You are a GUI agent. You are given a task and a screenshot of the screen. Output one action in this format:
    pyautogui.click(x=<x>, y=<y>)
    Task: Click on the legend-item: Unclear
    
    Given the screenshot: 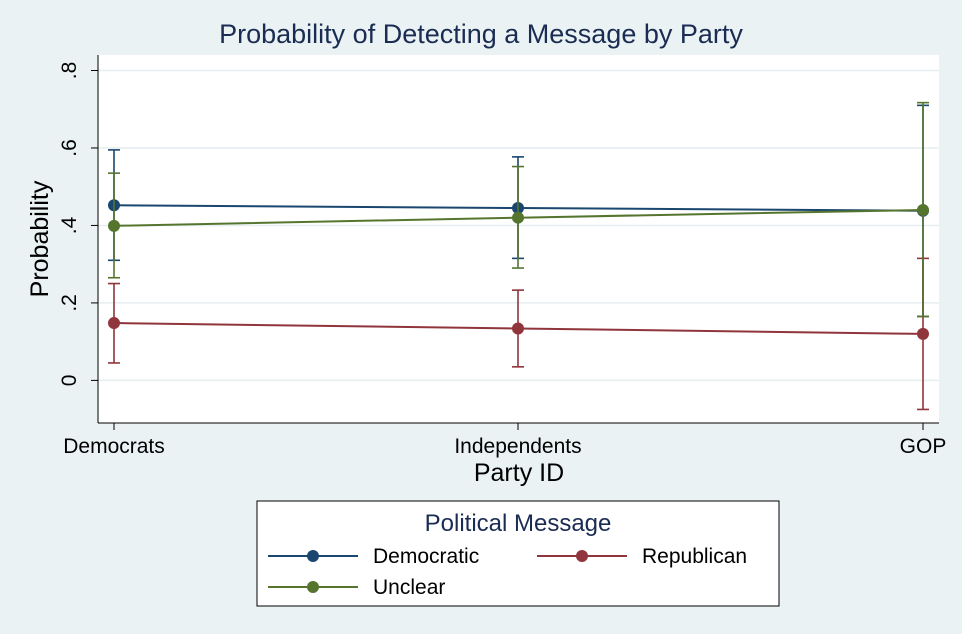 What is the action you would take?
    pyautogui.click(x=356, y=587)
    